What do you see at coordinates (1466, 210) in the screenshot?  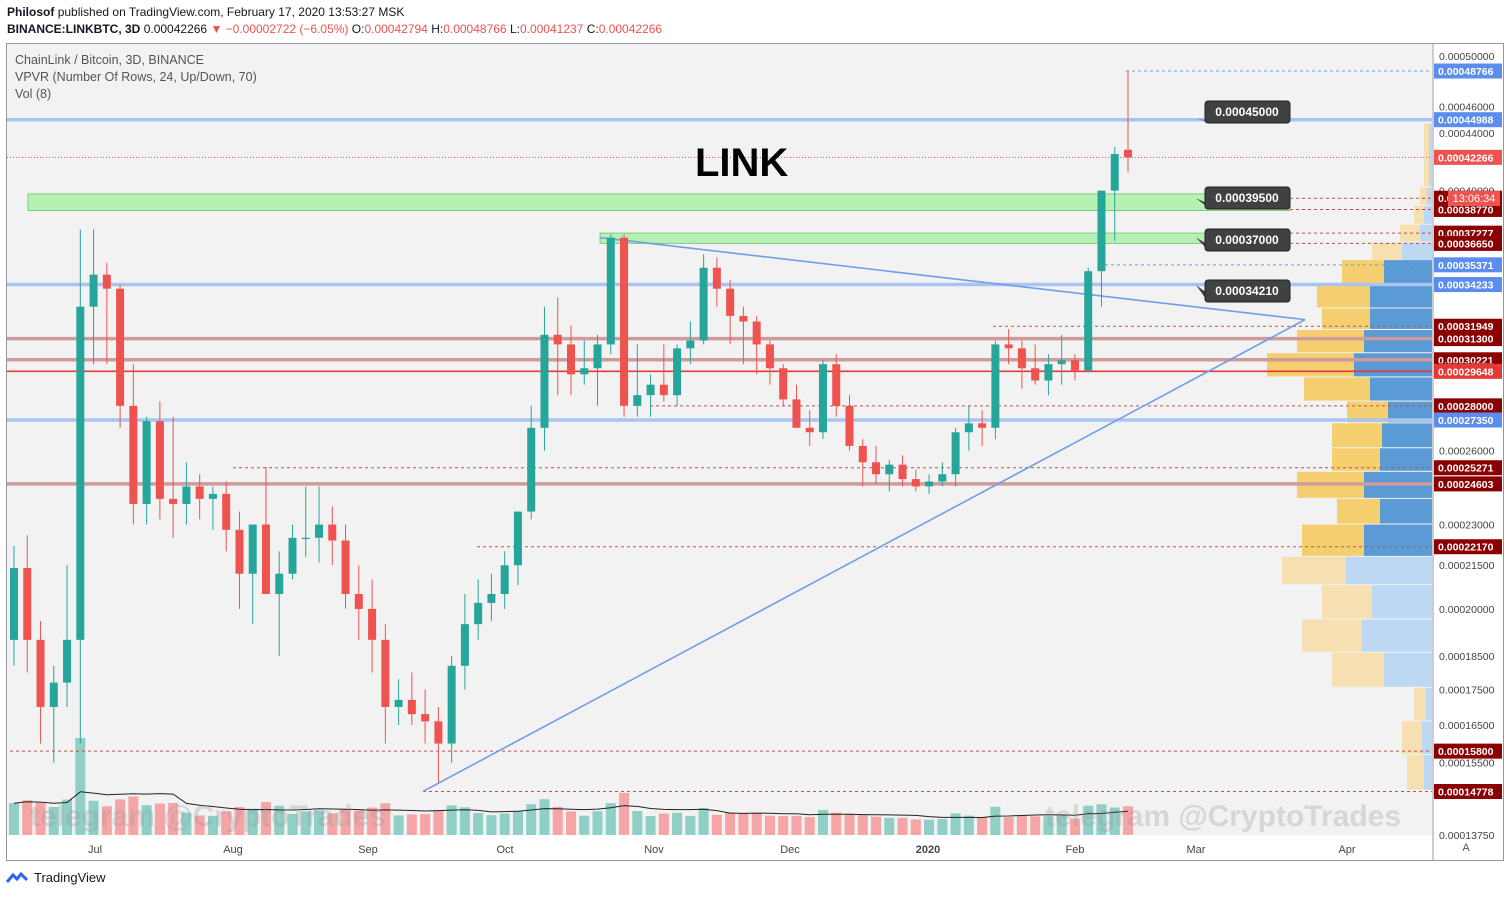 I see `price-label-text: 0.00038770` at bounding box center [1466, 210].